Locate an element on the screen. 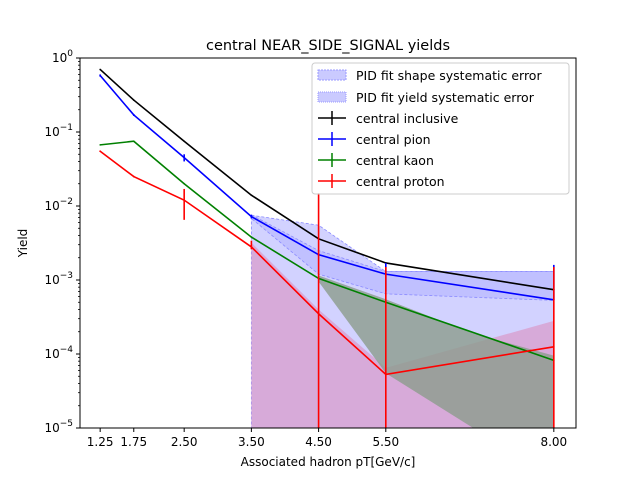  x-axis-title: Associated hadron pT[GeV/c] is located at coordinates (328, 462).